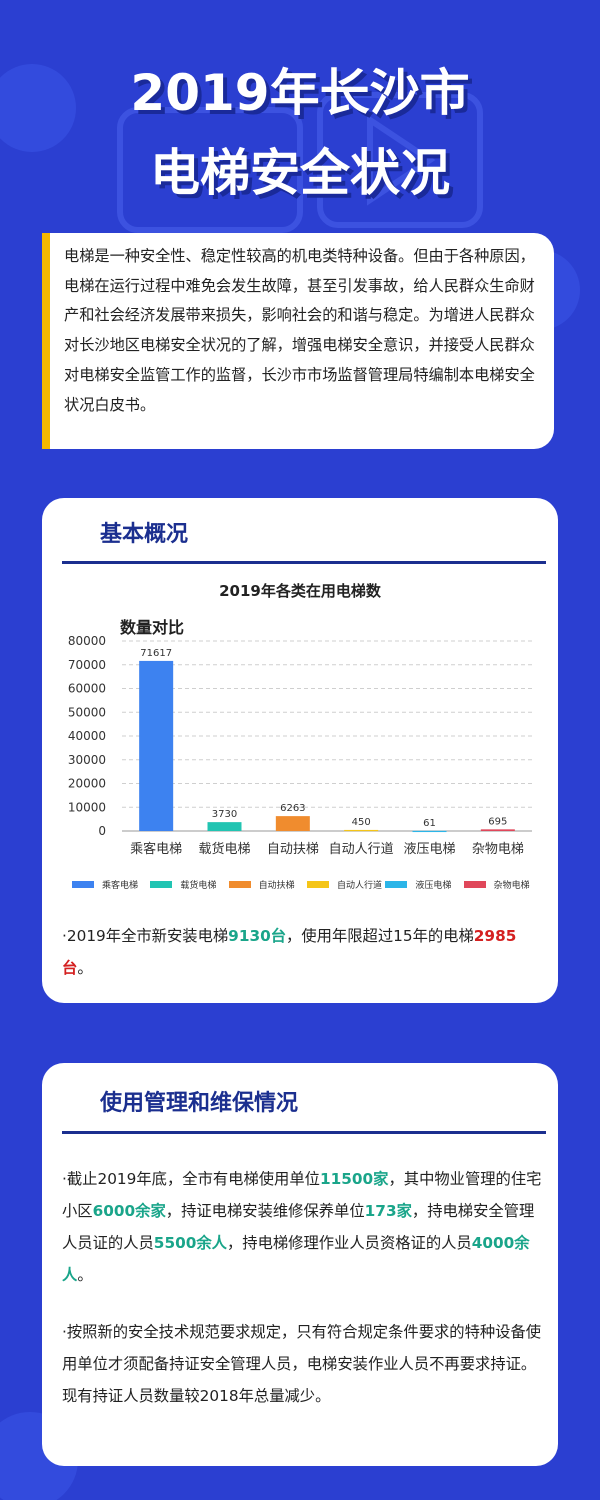  I want to click on xingchen-online-logo: 星辰在线, so click(491, 1441).